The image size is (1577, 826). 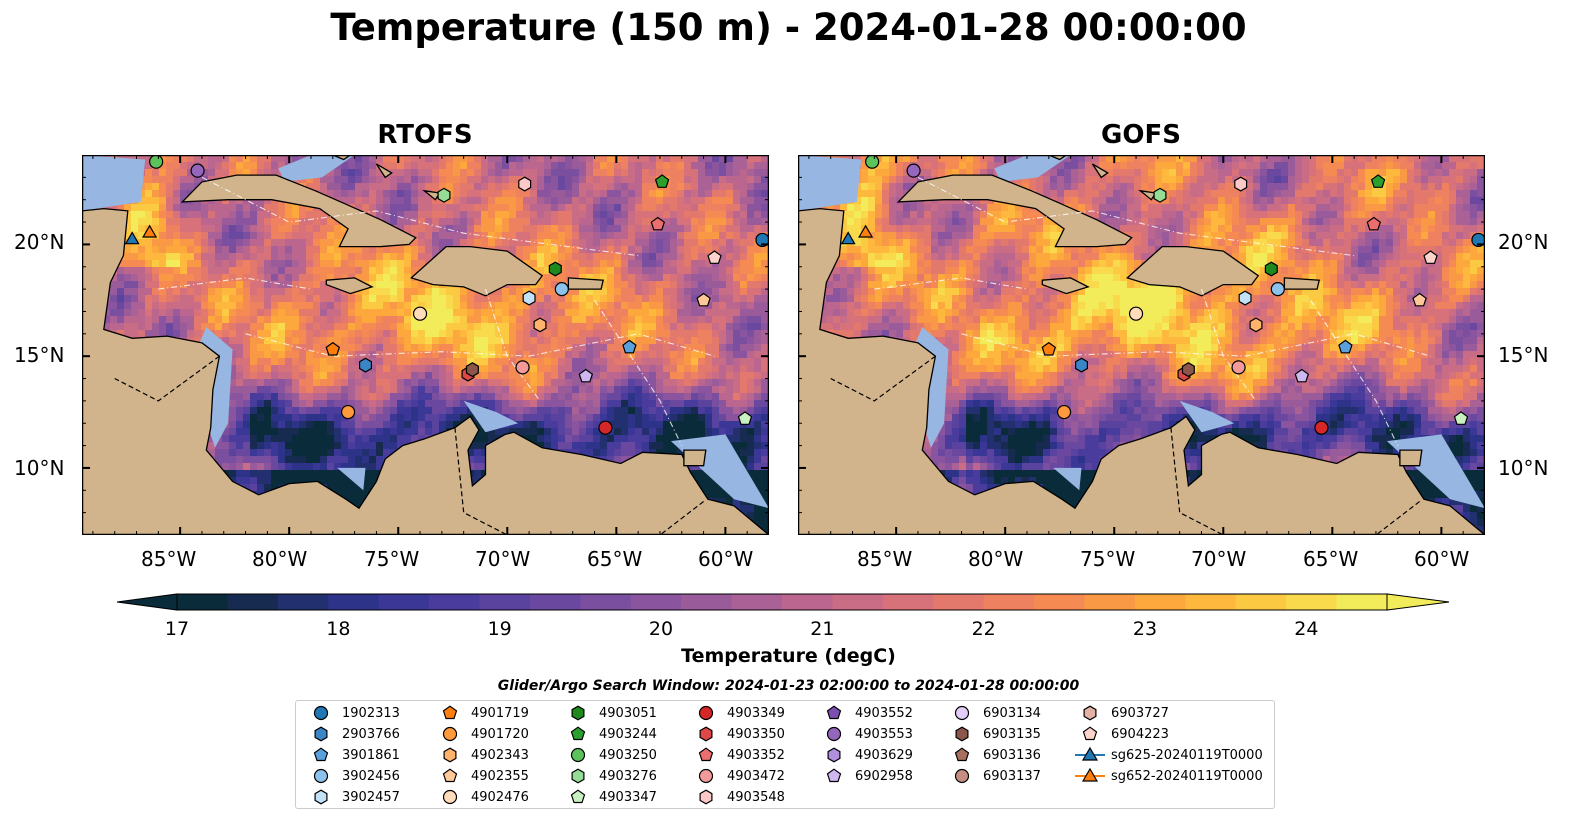 I want to click on colorbar-extend-high, so click(x=1418, y=602).